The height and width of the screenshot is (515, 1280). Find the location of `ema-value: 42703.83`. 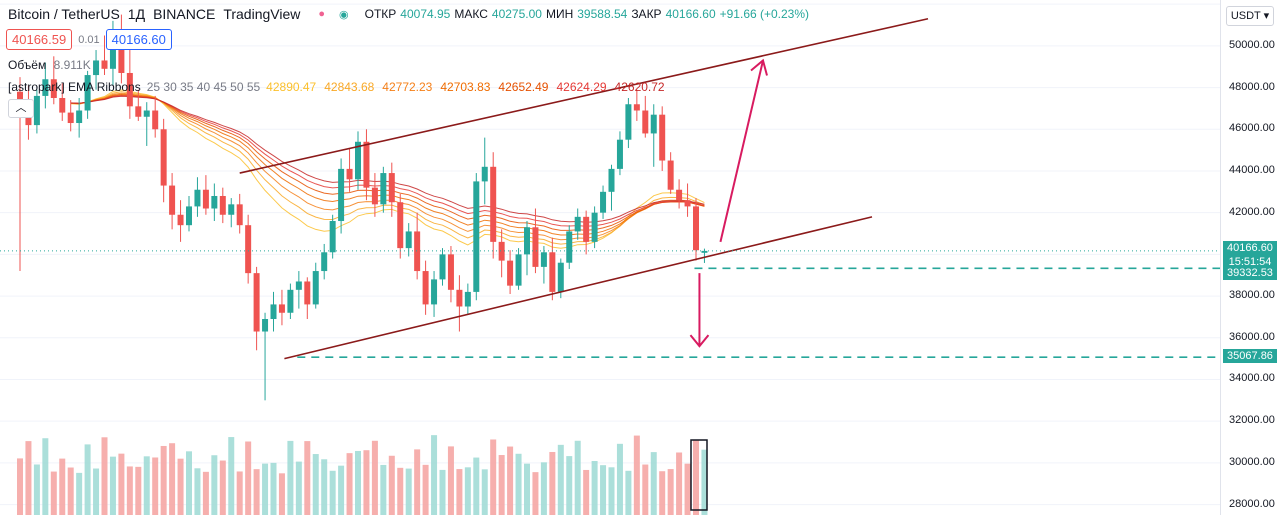

ema-value: 42703.83 is located at coordinates (465, 87).